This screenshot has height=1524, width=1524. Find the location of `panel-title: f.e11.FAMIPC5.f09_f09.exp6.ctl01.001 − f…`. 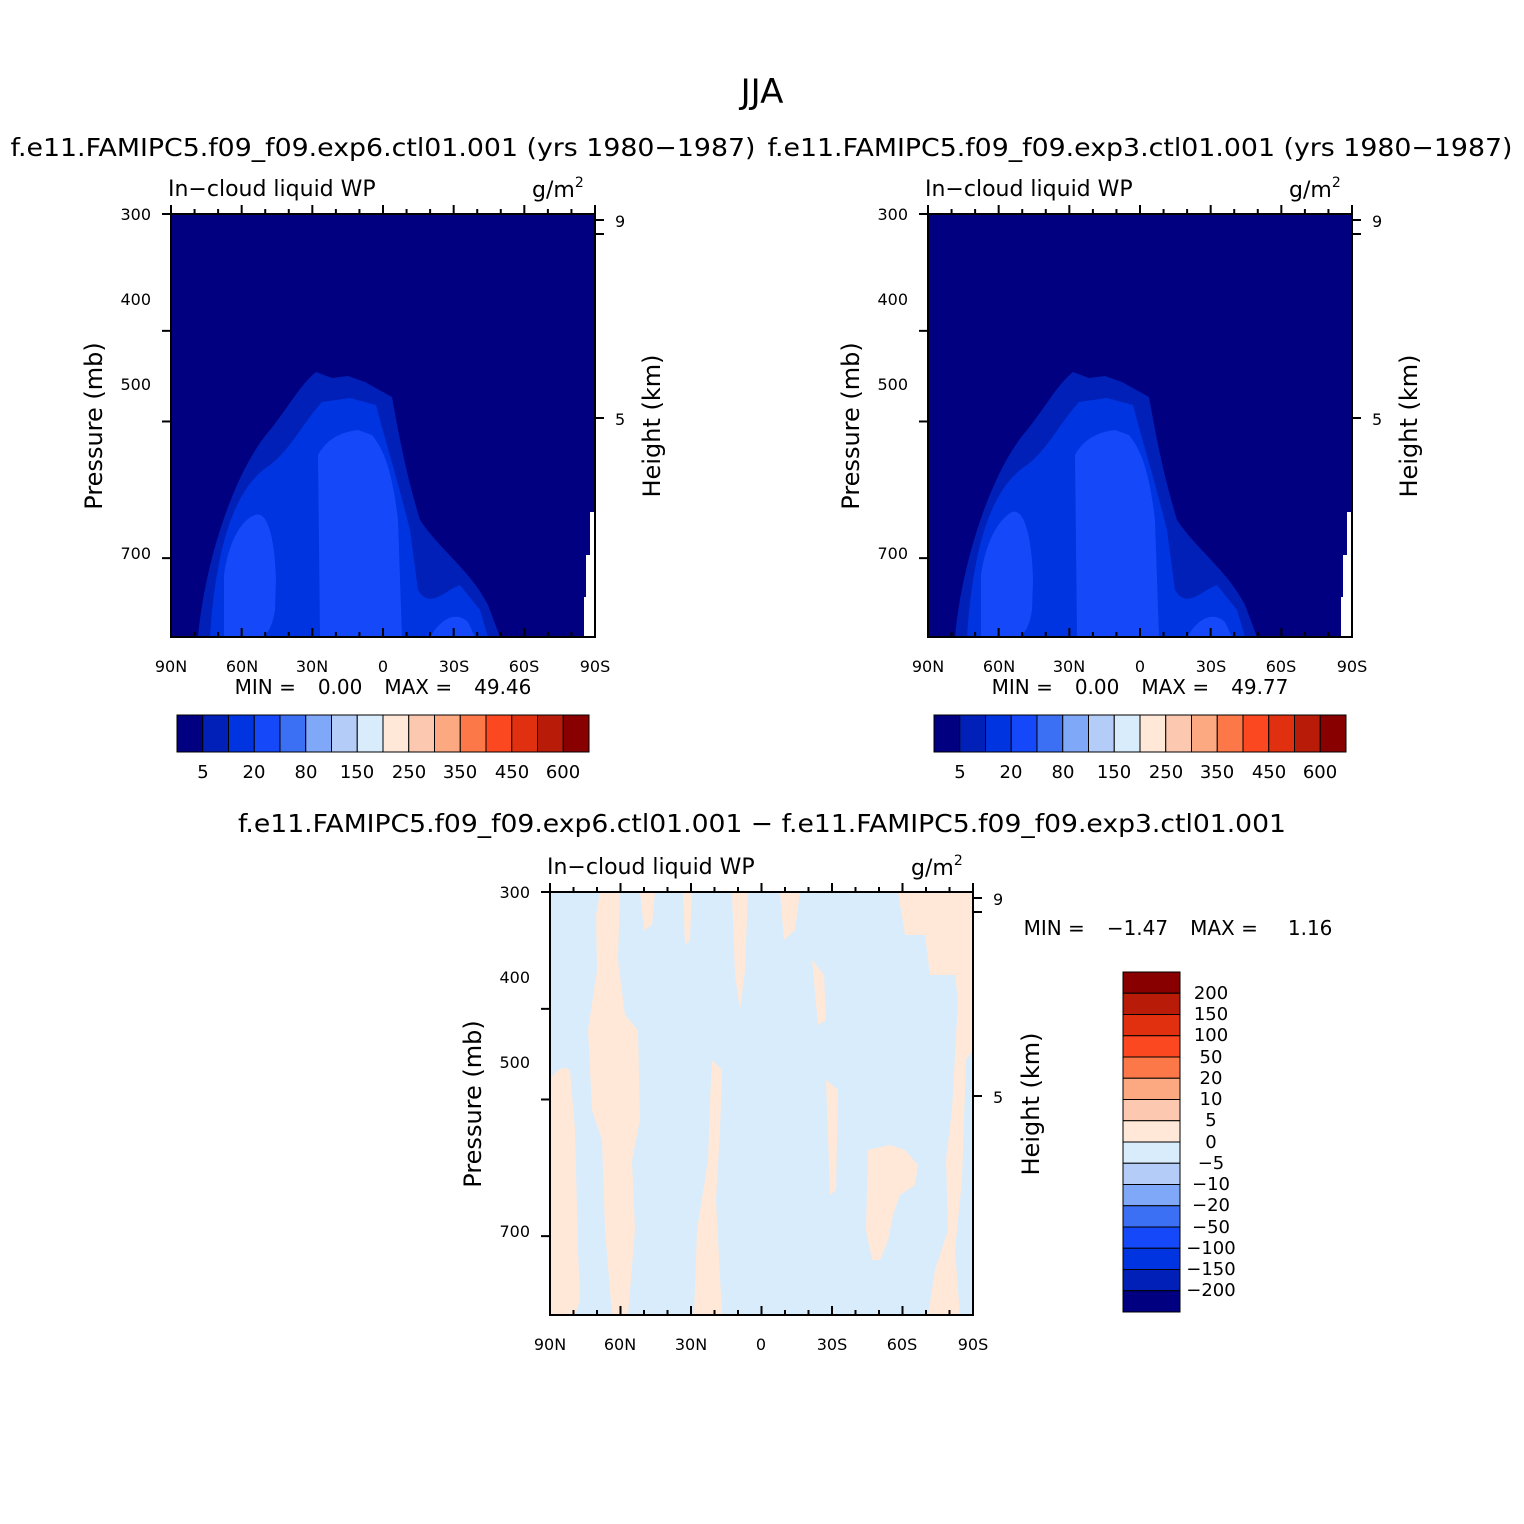

panel-title: f.e11.FAMIPC5.f09_f09.exp6.ctl01.001 − f… is located at coordinates (762, 823).